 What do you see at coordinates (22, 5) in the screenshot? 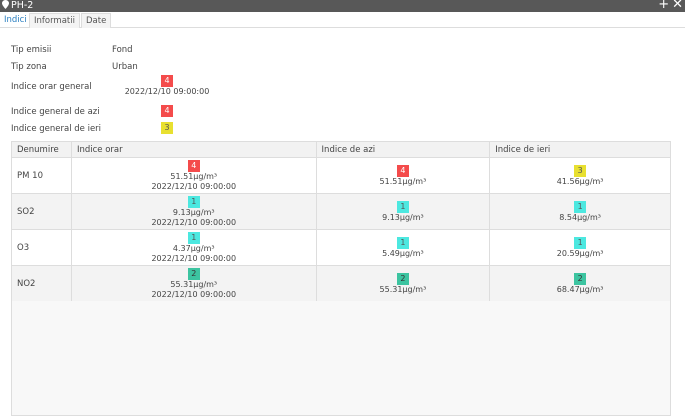
I see `window-title: PH-2` at bounding box center [22, 5].